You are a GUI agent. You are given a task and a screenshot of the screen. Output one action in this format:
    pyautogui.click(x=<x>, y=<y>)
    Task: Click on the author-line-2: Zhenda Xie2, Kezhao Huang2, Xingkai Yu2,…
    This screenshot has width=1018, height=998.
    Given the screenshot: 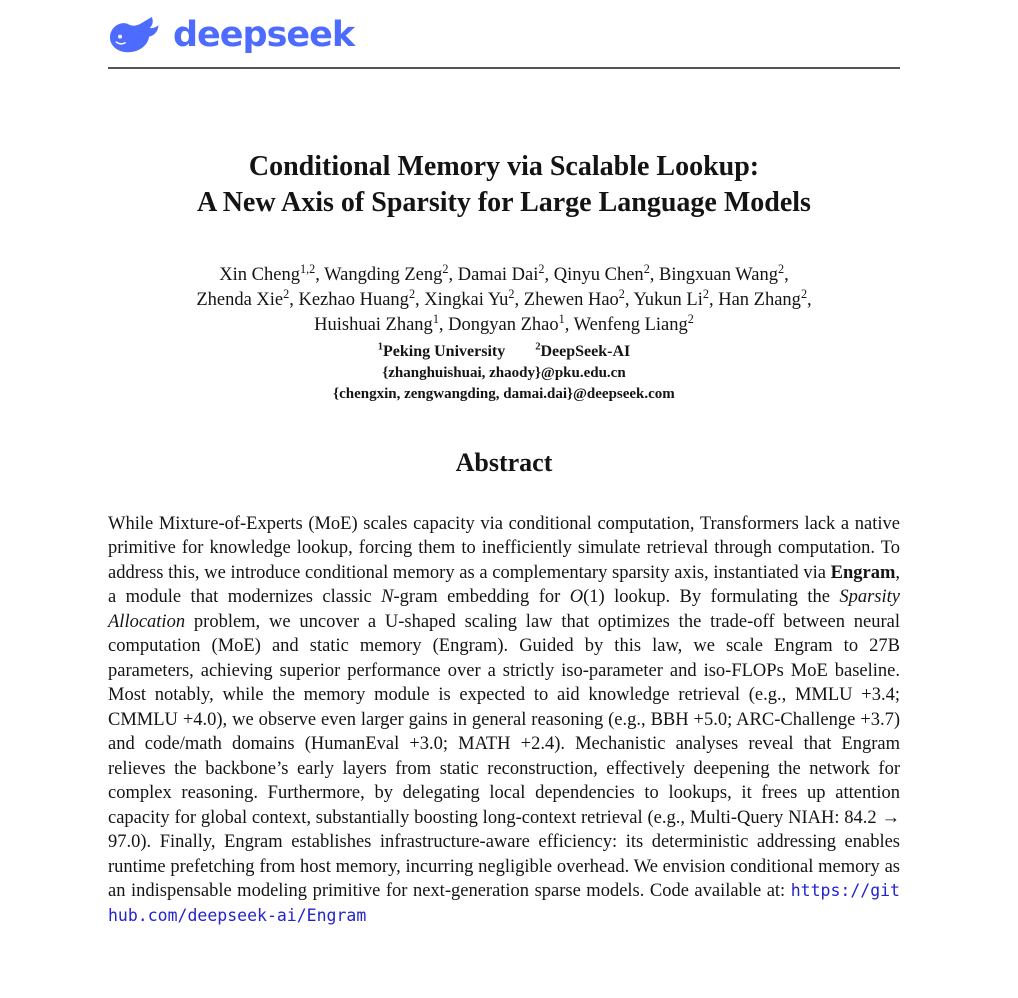 What is the action you would take?
    pyautogui.click(x=504, y=300)
    